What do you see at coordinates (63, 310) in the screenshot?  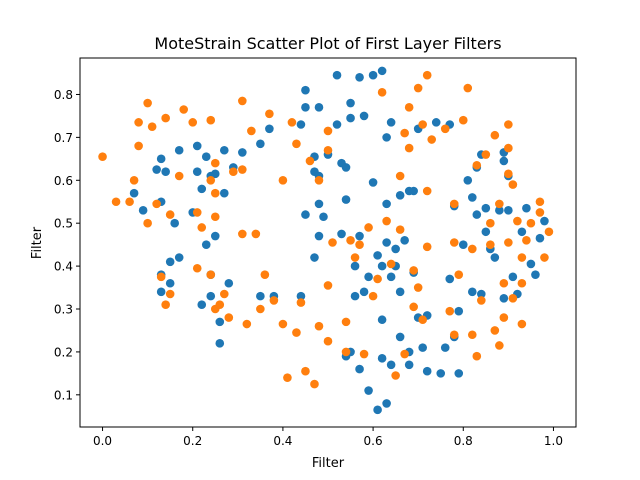 I see `y-tick-label: 0.3` at bounding box center [63, 310].